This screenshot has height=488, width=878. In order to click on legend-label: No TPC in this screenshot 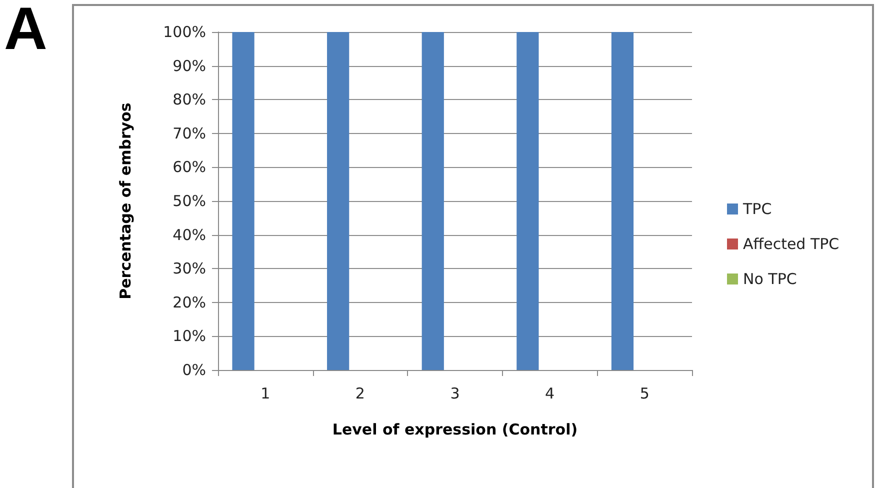, I will do `click(770, 279)`.